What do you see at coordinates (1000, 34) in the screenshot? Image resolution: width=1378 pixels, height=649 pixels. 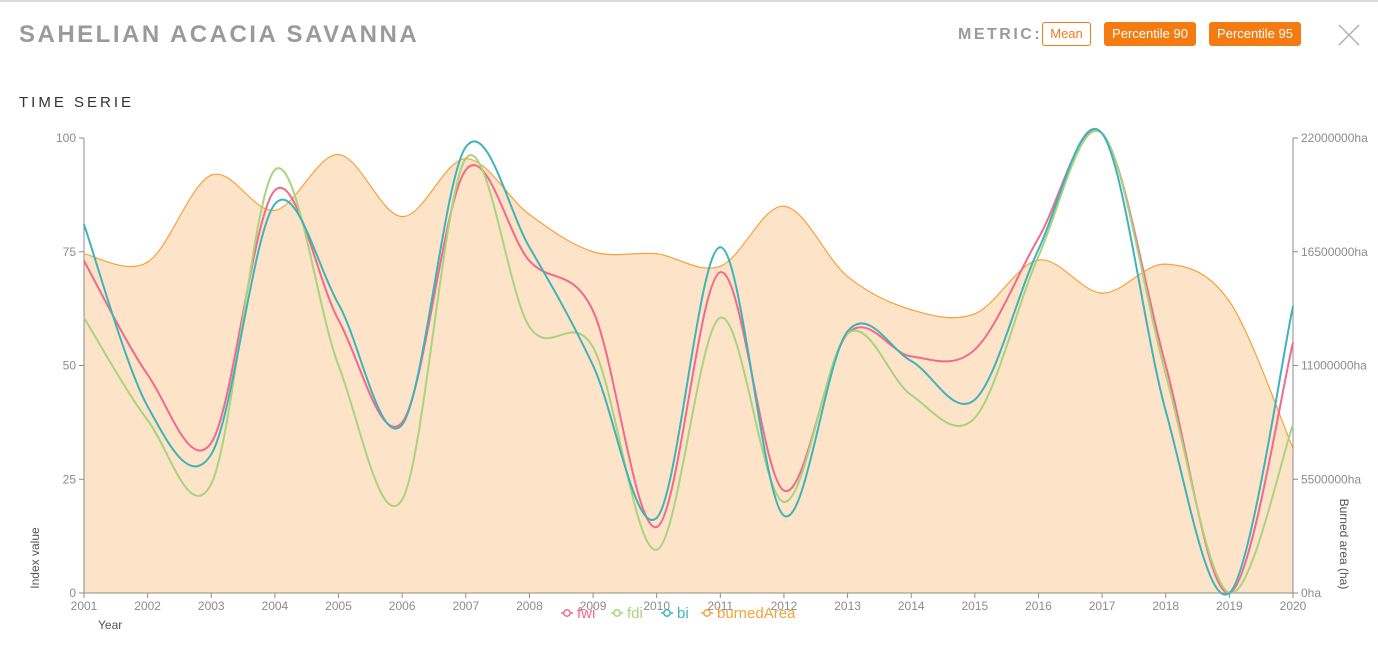 I see `metric-label: METRIC:` at bounding box center [1000, 34].